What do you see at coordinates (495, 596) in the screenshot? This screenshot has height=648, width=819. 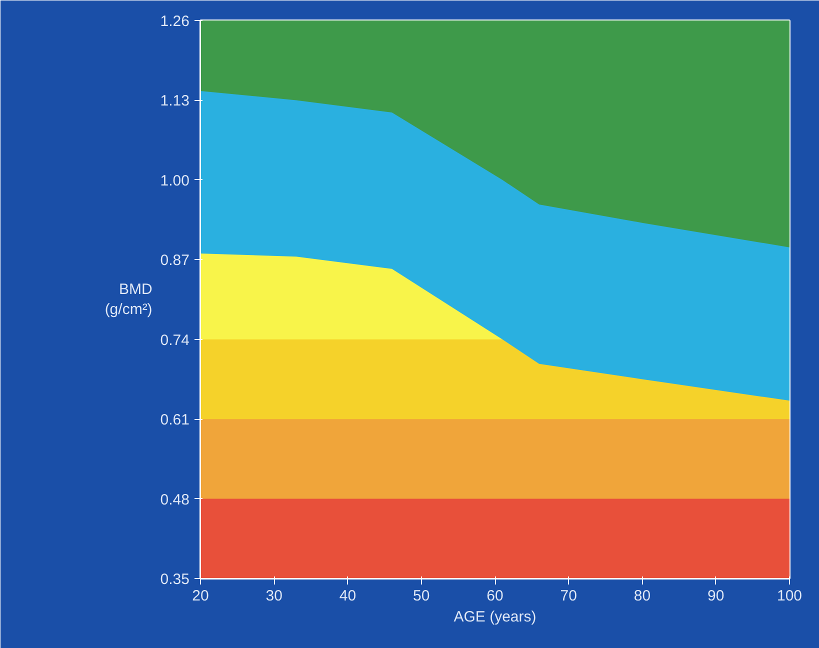 I see `x-tick-label: 60` at bounding box center [495, 596].